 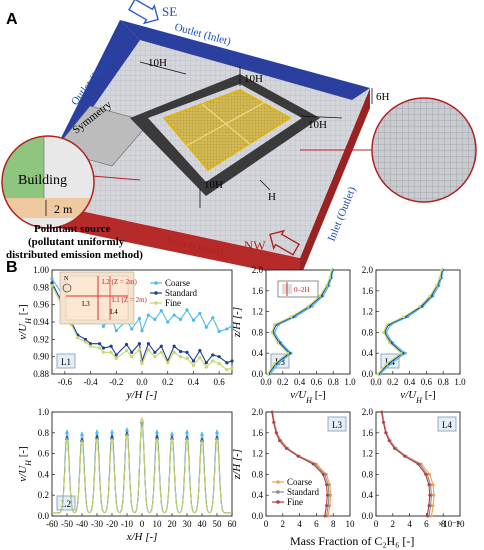 What do you see at coordinates (433, 485) in the screenshot?
I see `l4-mass-point-coarse` at bounding box center [433, 485].